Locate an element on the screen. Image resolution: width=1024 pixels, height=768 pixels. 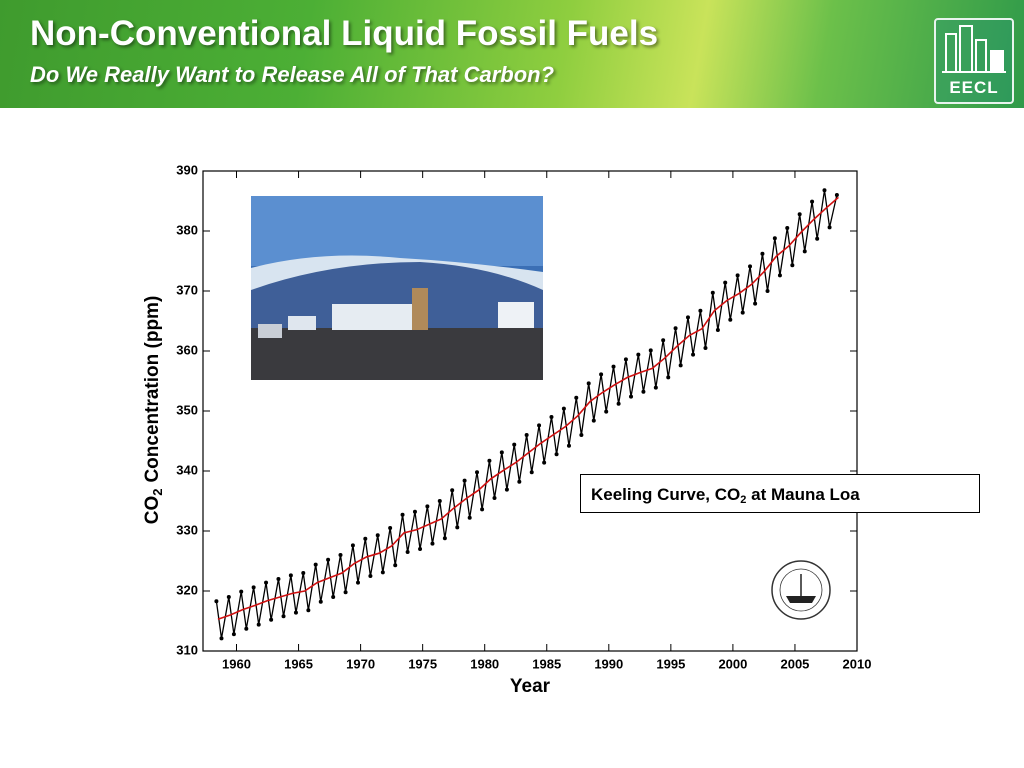
y-axis-label-subscript: 2 is located at coordinates (157, 492).